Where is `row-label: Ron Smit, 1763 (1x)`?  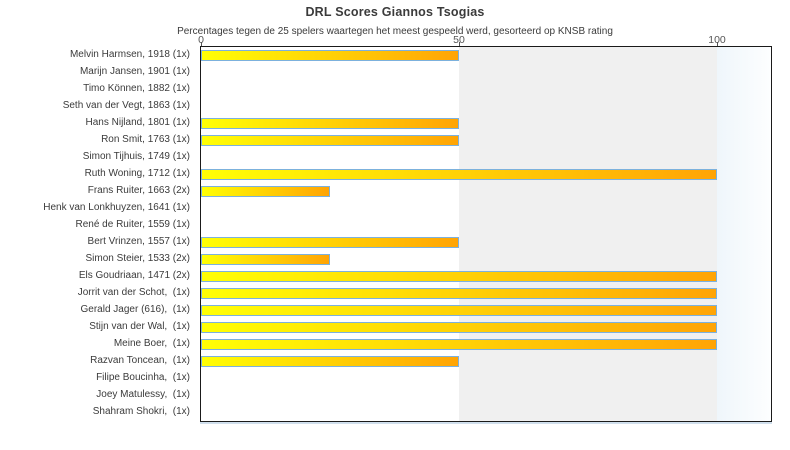 row-label: Ron Smit, 1763 (1x) is located at coordinates (145, 139).